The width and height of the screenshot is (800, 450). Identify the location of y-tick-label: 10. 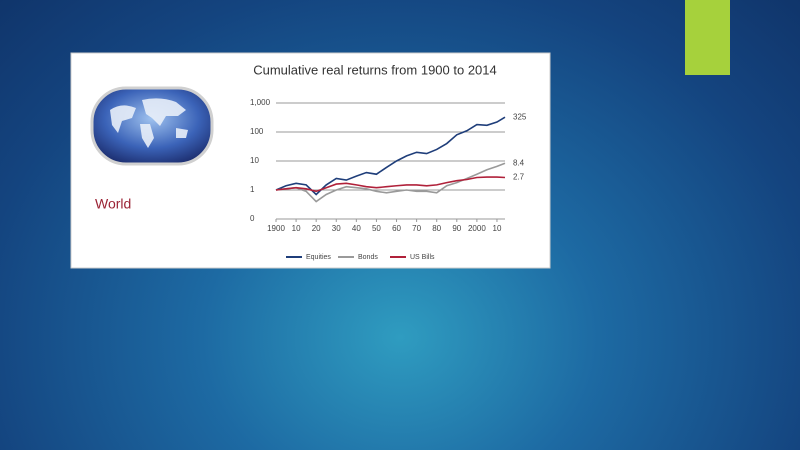
(254, 160).